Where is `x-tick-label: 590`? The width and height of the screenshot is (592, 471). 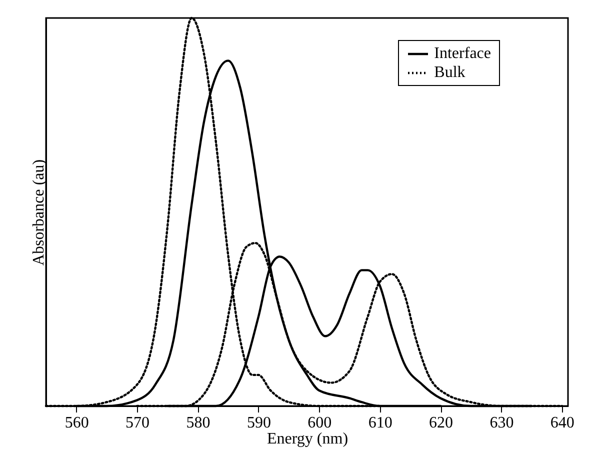 x-tick-label: 590 is located at coordinates (258, 423).